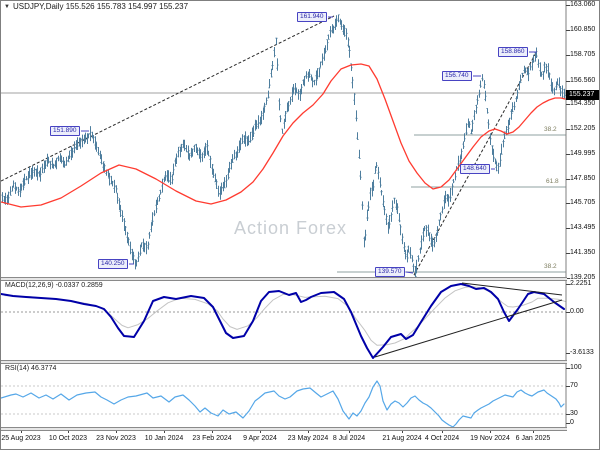  What do you see at coordinates (285, 316) in the screenshot?
I see `macd-signal-line` at bounding box center [285, 316].